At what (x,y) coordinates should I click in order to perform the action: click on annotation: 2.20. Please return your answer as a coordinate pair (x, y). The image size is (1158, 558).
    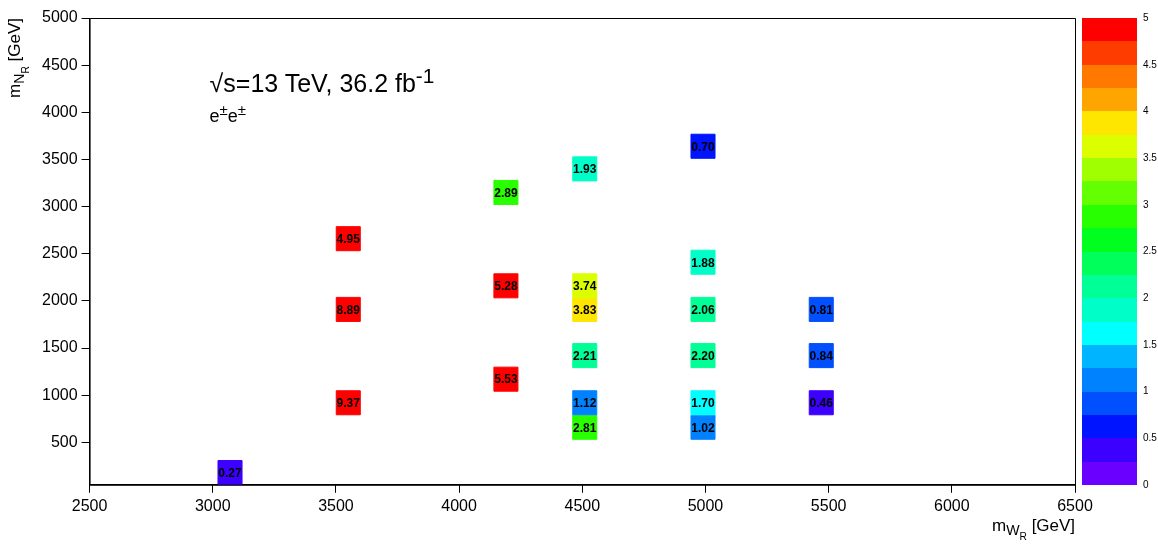
    Looking at the image, I should click on (703, 355).